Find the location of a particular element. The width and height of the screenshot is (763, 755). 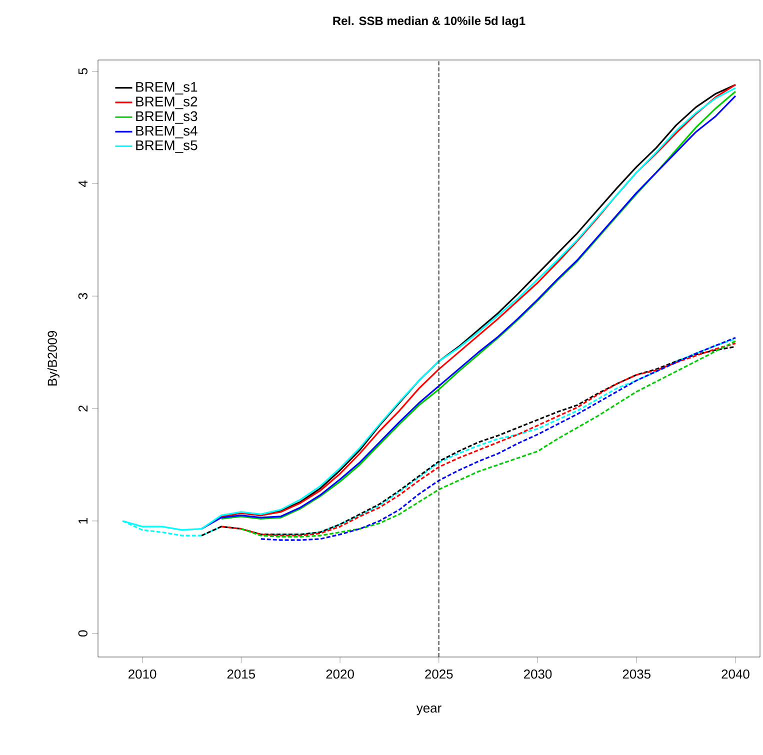

legend-label: BREM_s5 is located at coordinates (167, 146).